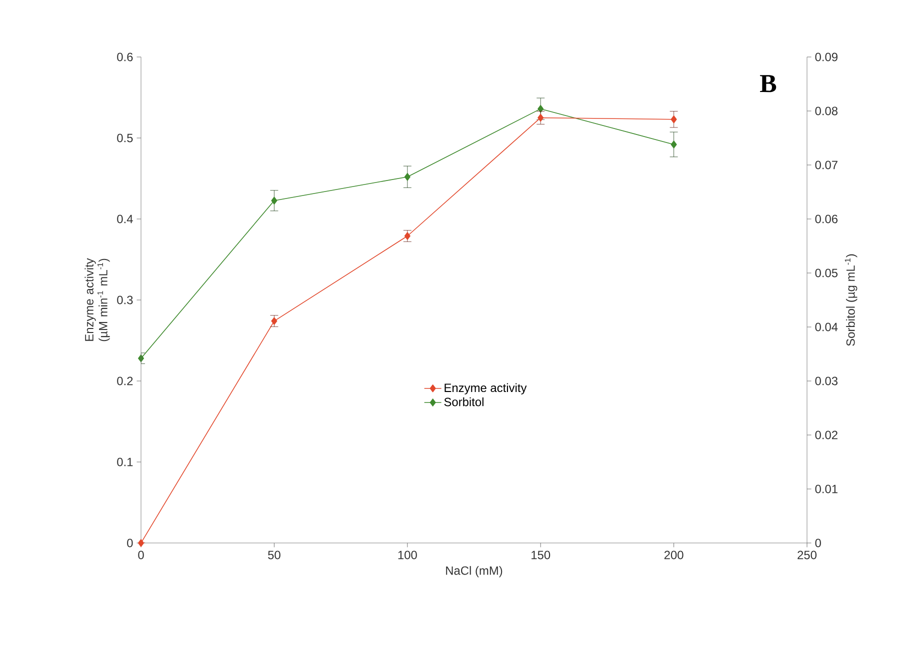 The height and width of the screenshot is (651, 899). What do you see at coordinates (125, 300) in the screenshot?
I see `y-tick-label: 0.3` at bounding box center [125, 300].